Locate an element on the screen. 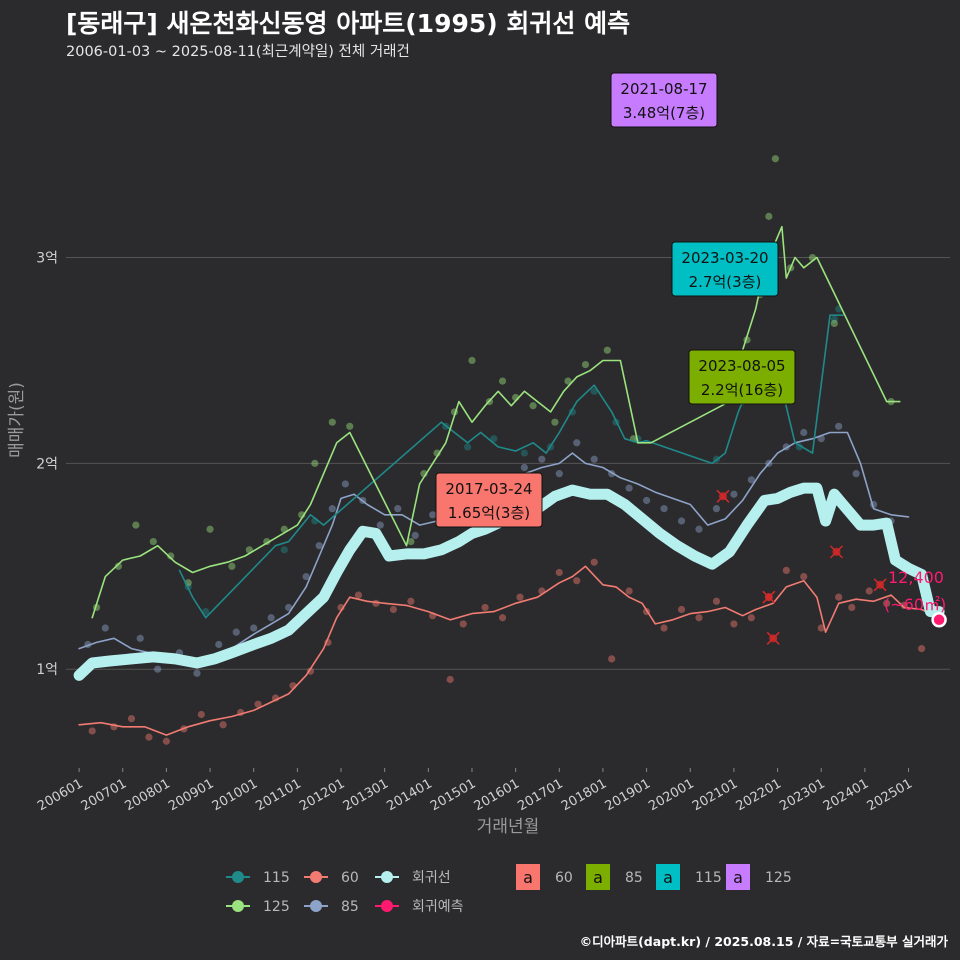 The image size is (960, 960). legend-item-125: 125 is located at coordinates (258, 907).